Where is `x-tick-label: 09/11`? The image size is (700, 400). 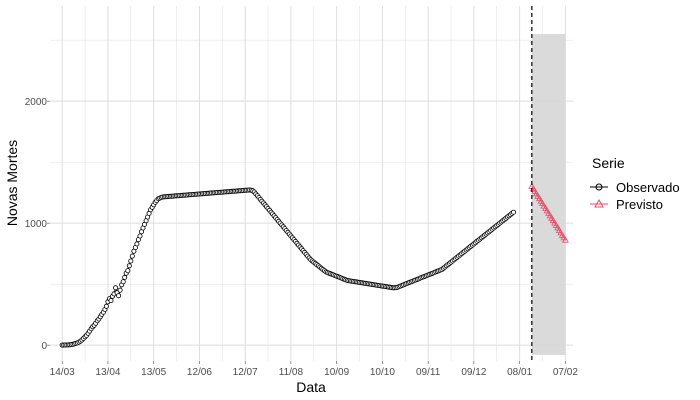
x-tick-label: 09/11 is located at coordinates (428, 372).